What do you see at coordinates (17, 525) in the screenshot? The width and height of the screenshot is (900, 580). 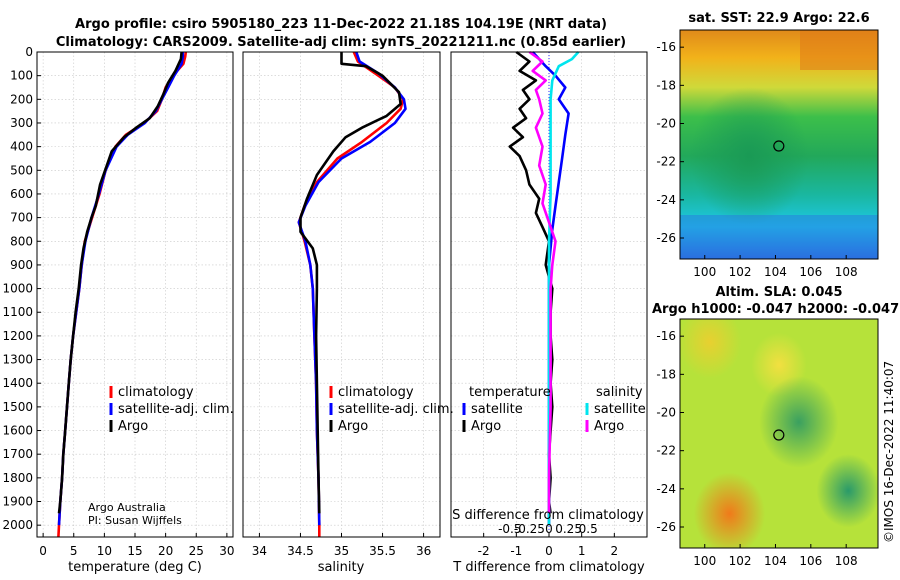 I see `y-tick-label: 2000` at bounding box center [17, 525].